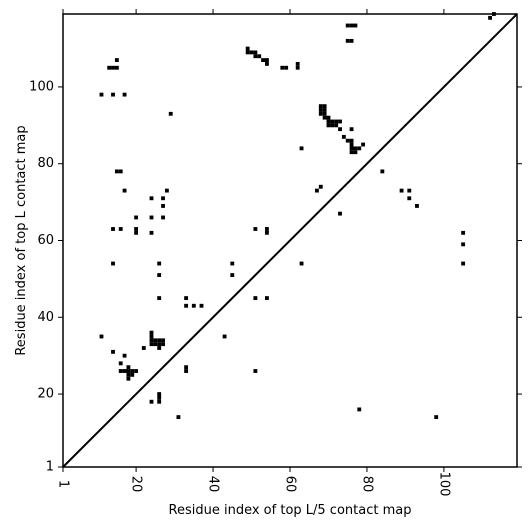 This screenshot has height=531, width=531. Describe the element at coordinates (41, 86) in the screenshot. I see `y-tick-label: 100` at that location.